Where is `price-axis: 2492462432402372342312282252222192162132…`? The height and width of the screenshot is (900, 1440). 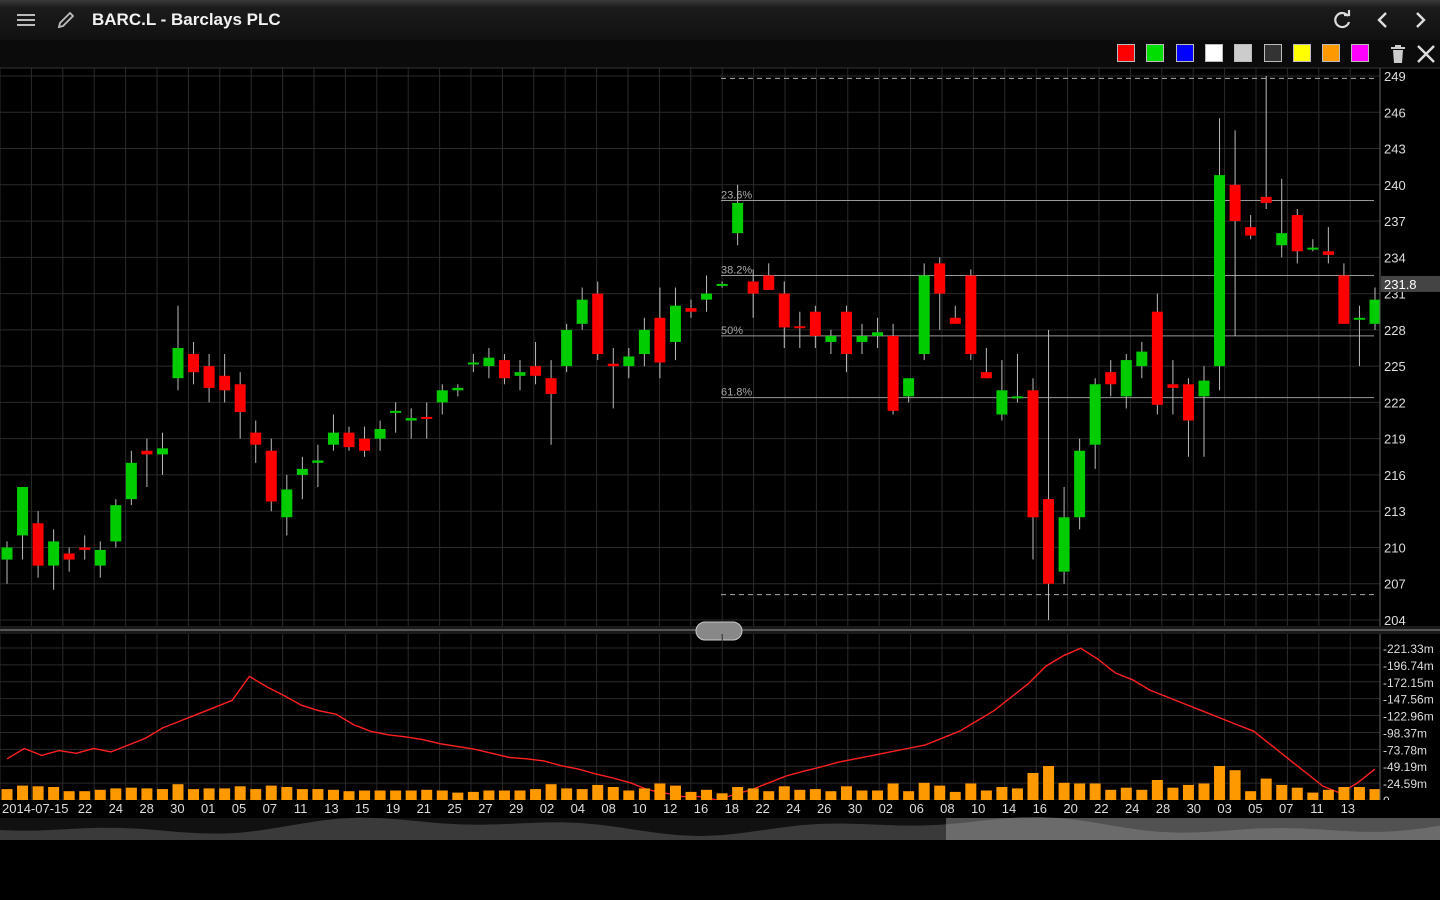 price-axis: 2492462432402372342312282252222192162132… is located at coordinates (1409, 348).